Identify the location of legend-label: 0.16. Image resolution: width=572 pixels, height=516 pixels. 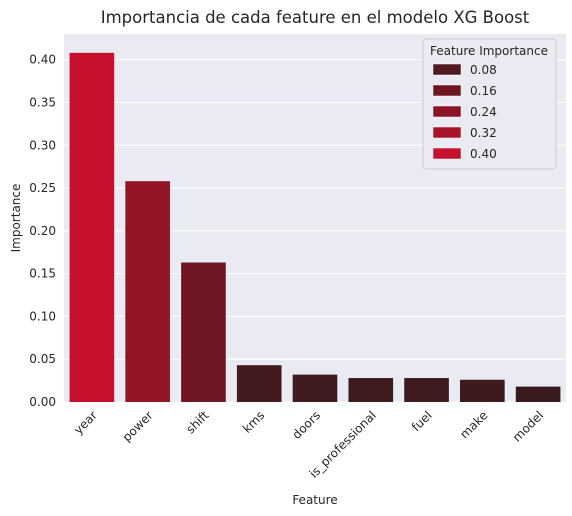
(483, 91).